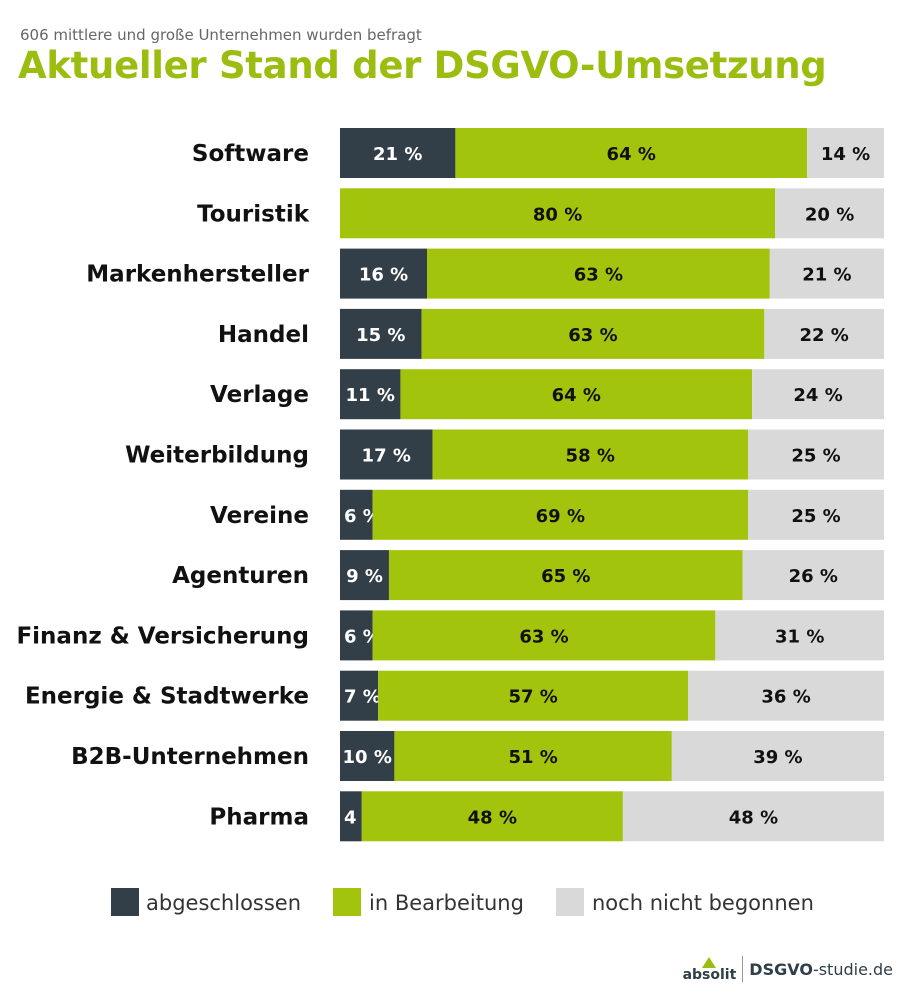 The width and height of the screenshot is (915, 1000). I want to click on data-label-vereine-series-2: 25 %, so click(815, 516).